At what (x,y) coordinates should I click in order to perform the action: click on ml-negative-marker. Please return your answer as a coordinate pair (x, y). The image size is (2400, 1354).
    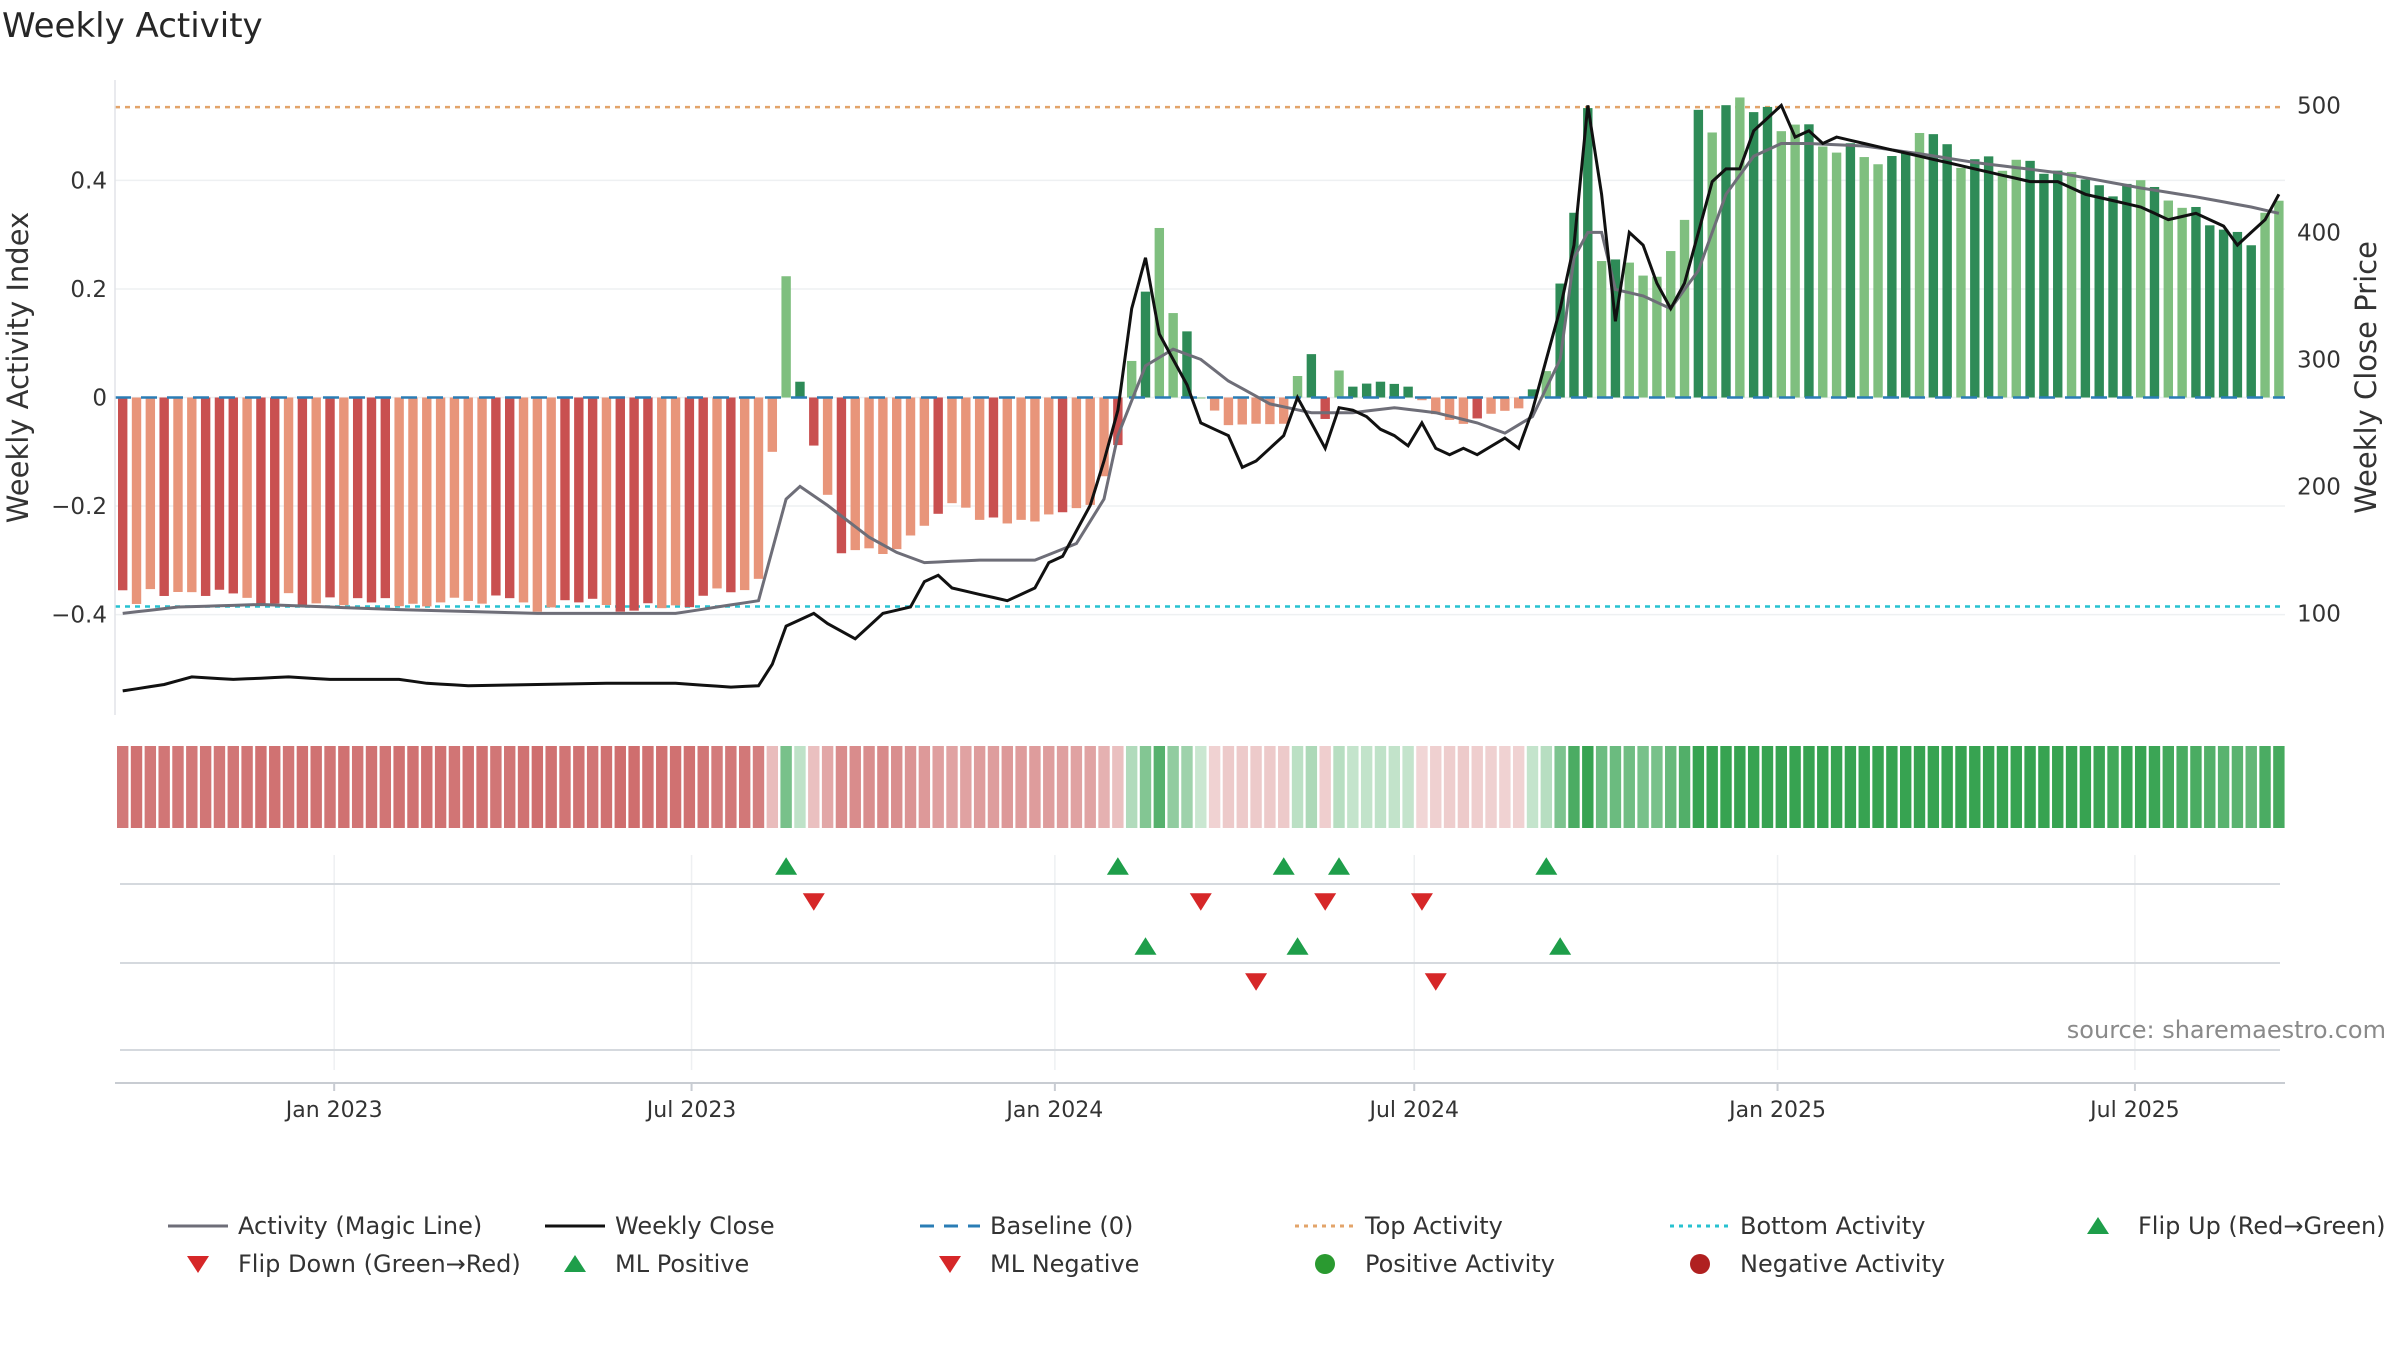
    Looking at the image, I should click on (1435, 982).